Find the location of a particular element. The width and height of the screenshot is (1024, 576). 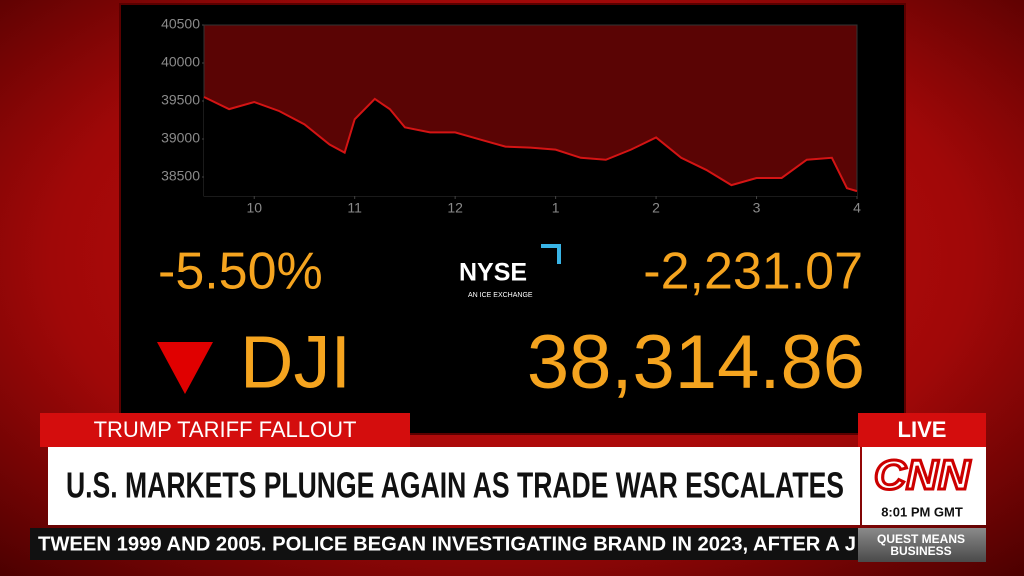

live-label: LIVE is located at coordinates (922, 429).